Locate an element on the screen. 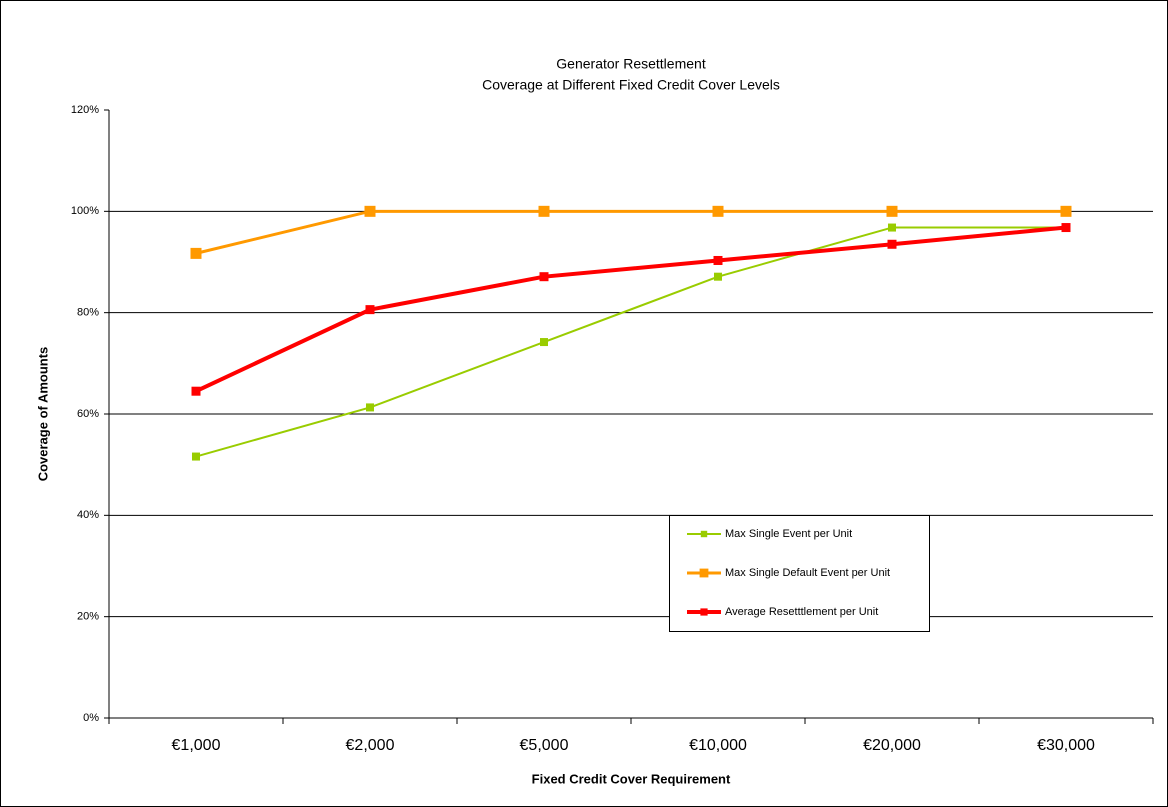 The image size is (1168, 807). y-tick-label: 20% is located at coordinates (88, 617).